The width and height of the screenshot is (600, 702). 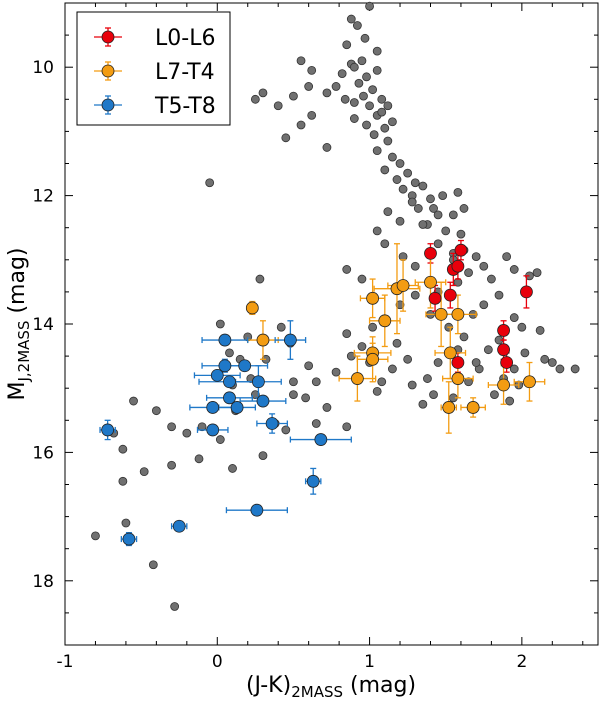 What do you see at coordinates (521, 662) in the screenshot?
I see `x-tick-label: 2` at bounding box center [521, 662].